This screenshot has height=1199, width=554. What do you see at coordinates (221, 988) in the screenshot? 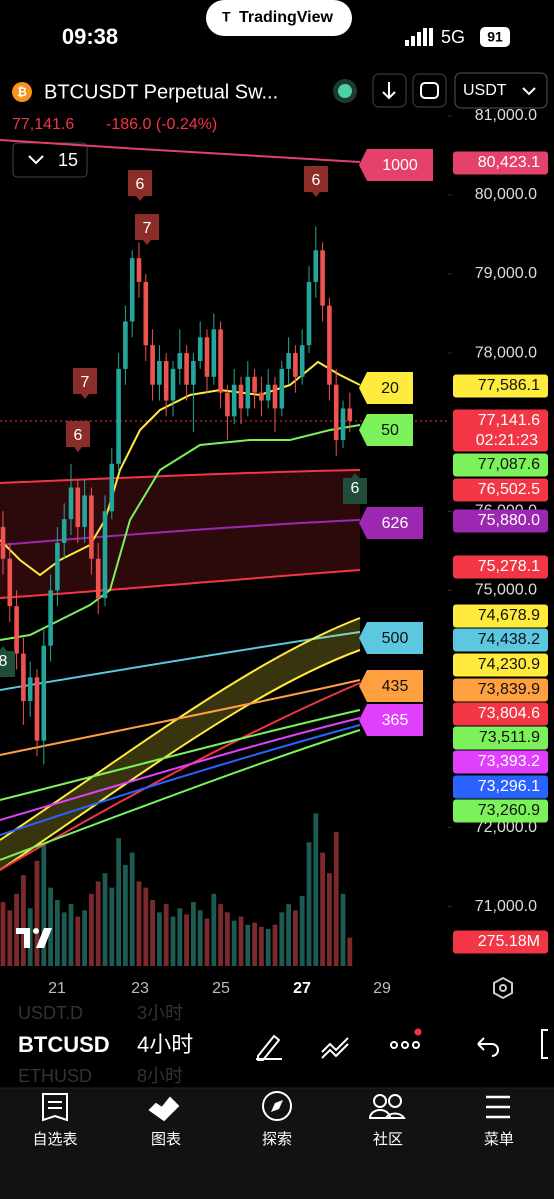
I see `x-tick-label: 25` at bounding box center [221, 988].